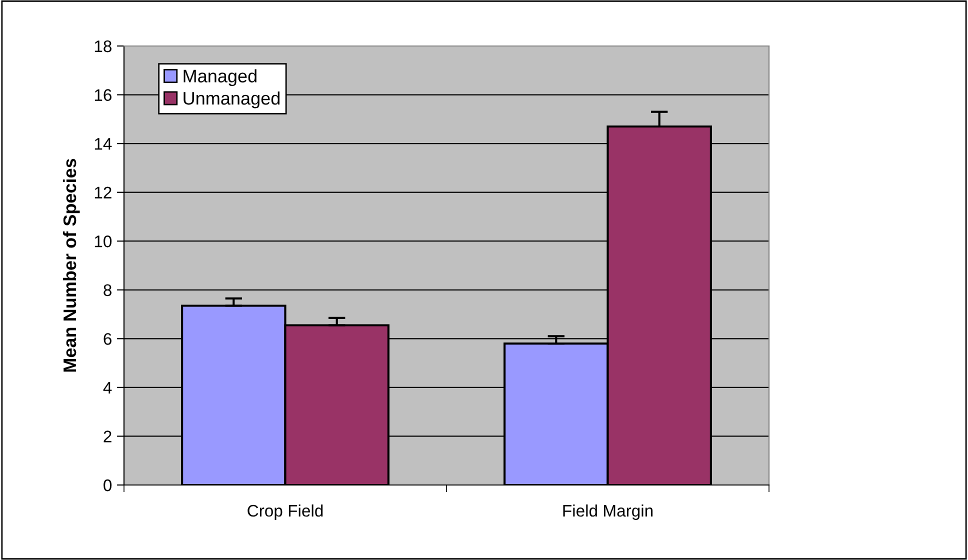 The image size is (968, 560). Describe the element at coordinates (107, 388) in the screenshot. I see `y-tick-label: 4` at that location.